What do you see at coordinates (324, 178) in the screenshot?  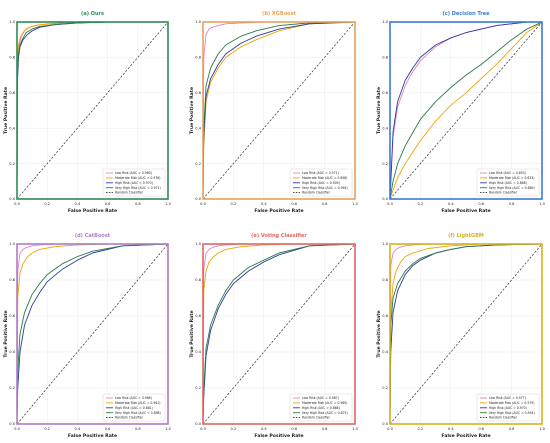 I see `legend-label: Moderate Risk (AUC = 0.898)` at bounding box center [324, 178].